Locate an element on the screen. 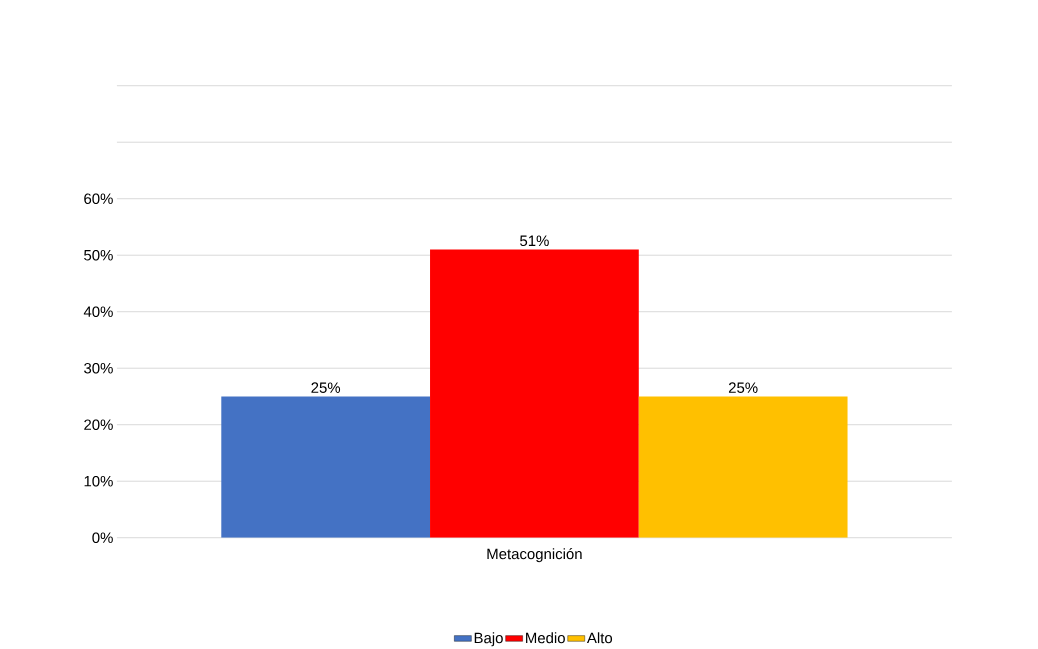 Image resolution: width=1038 pixels, height=649 pixels. y-tick-label: 0% is located at coordinates (102, 538).